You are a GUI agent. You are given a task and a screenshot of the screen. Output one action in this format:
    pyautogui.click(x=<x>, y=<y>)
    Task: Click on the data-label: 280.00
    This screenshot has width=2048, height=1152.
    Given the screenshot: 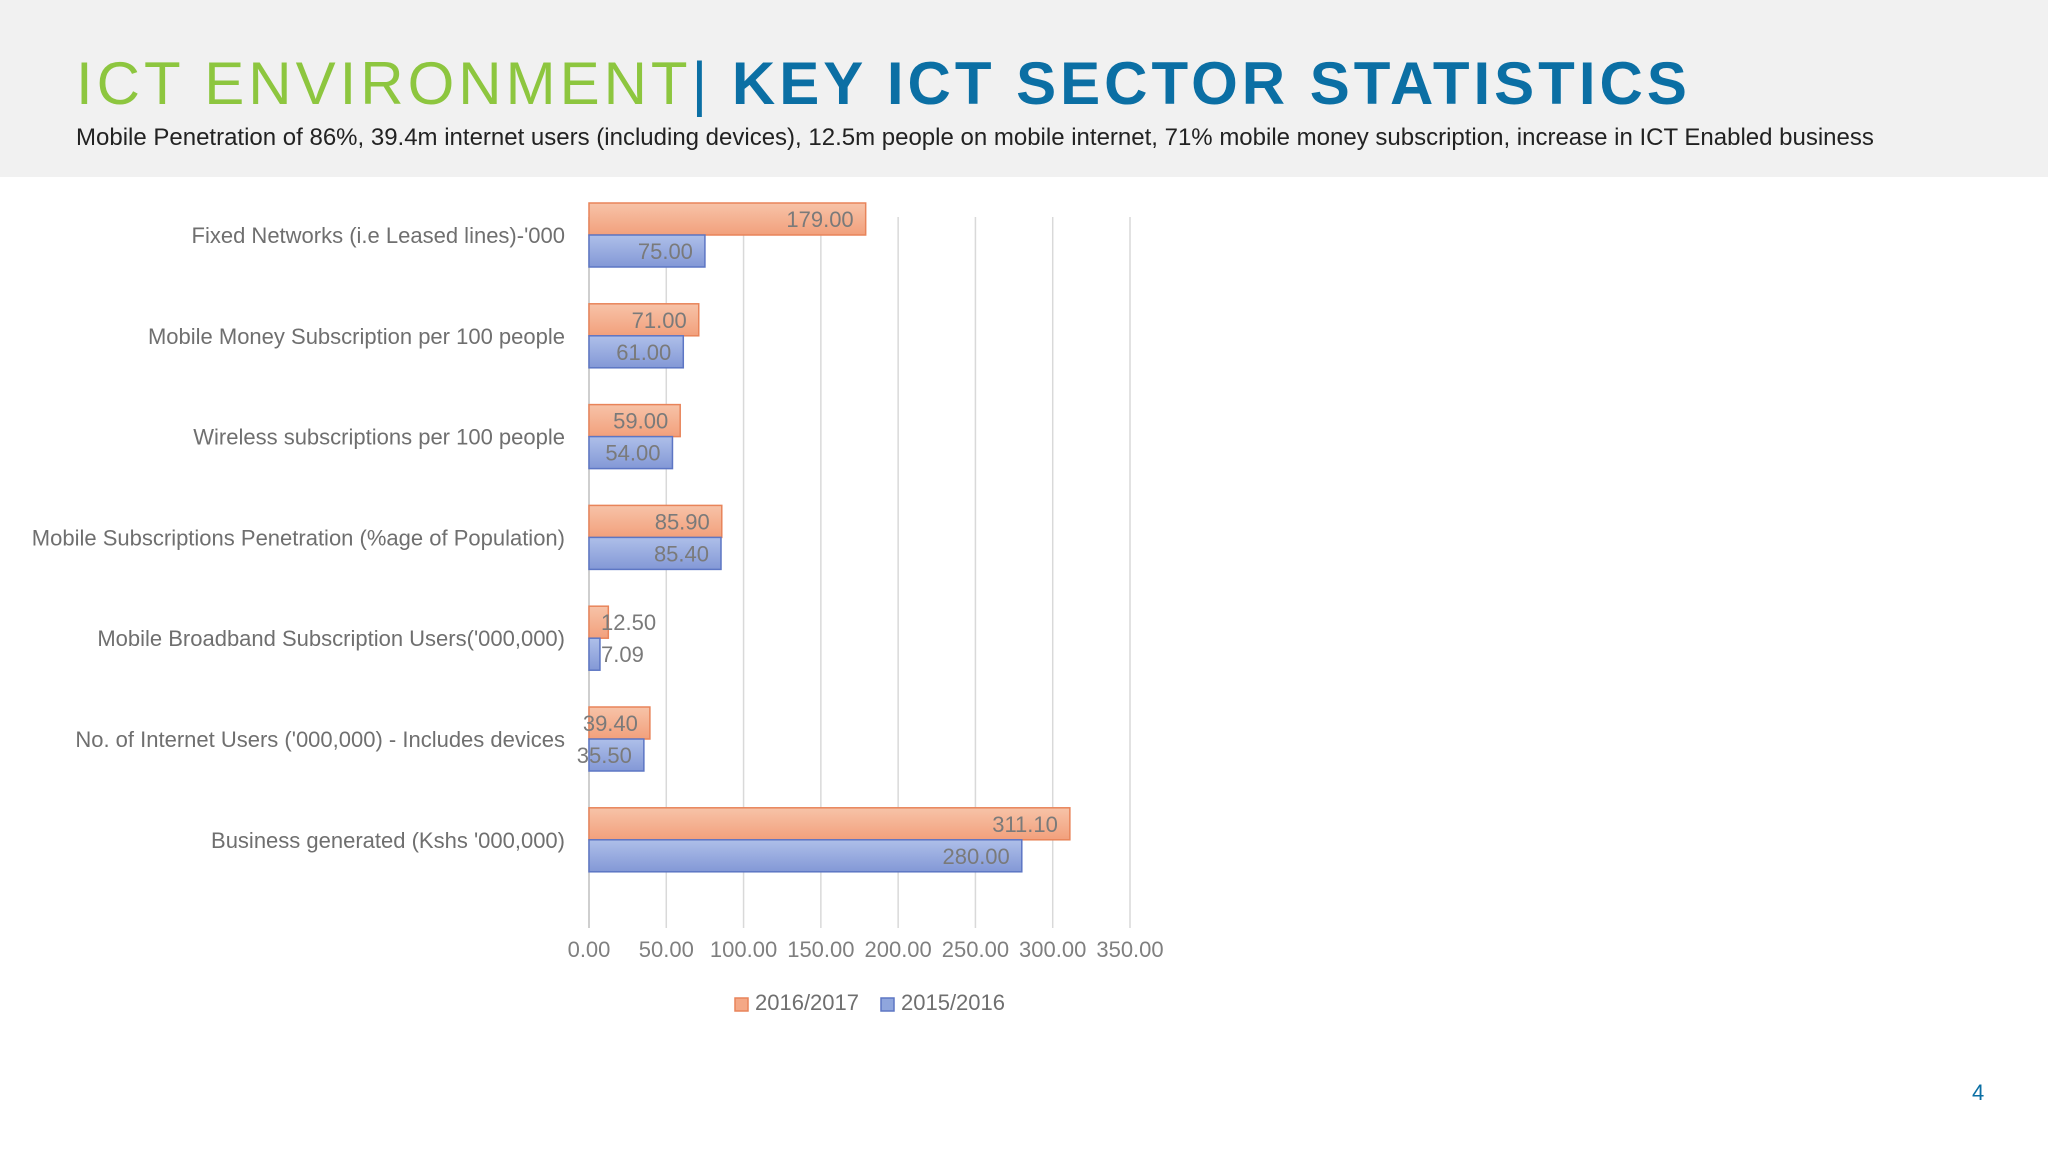 What is the action you would take?
    pyautogui.click(x=975, y=856)
    